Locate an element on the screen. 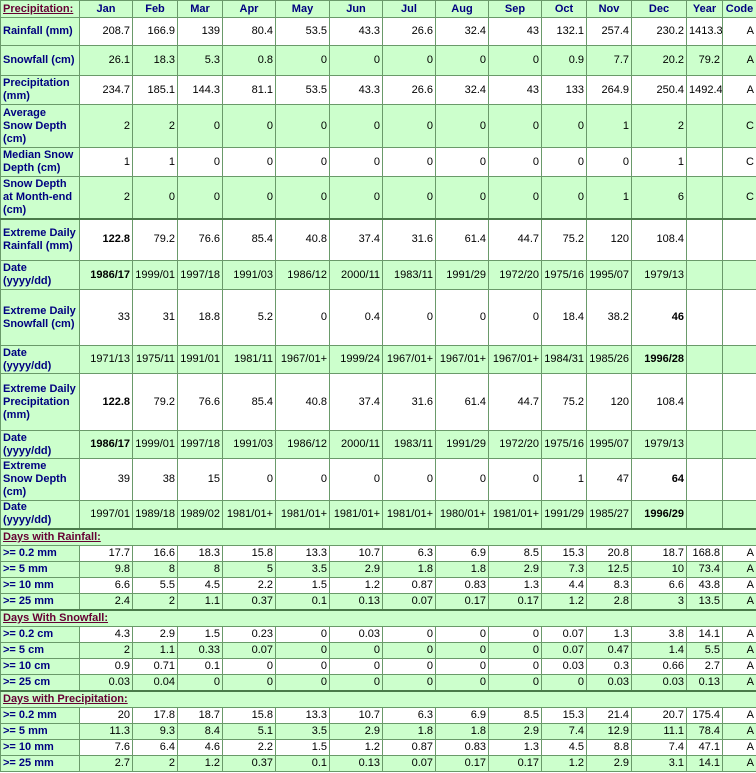 The image size is (756, 773). cell: 0.9 is located at coordinates (564, 60).